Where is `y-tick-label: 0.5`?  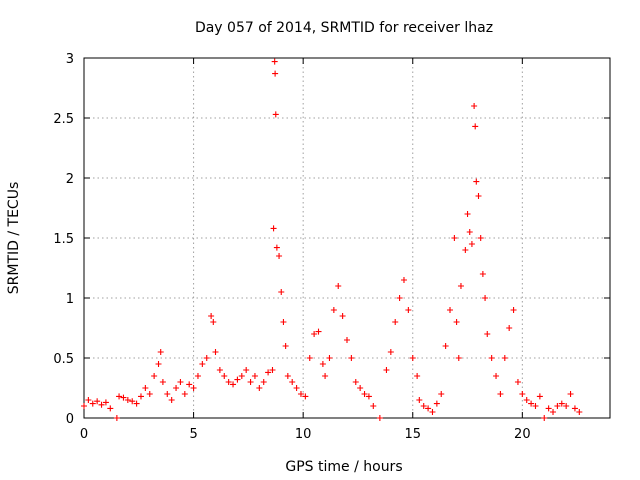 y-tick-label: 0.5 is located at coordinates (63, 359).